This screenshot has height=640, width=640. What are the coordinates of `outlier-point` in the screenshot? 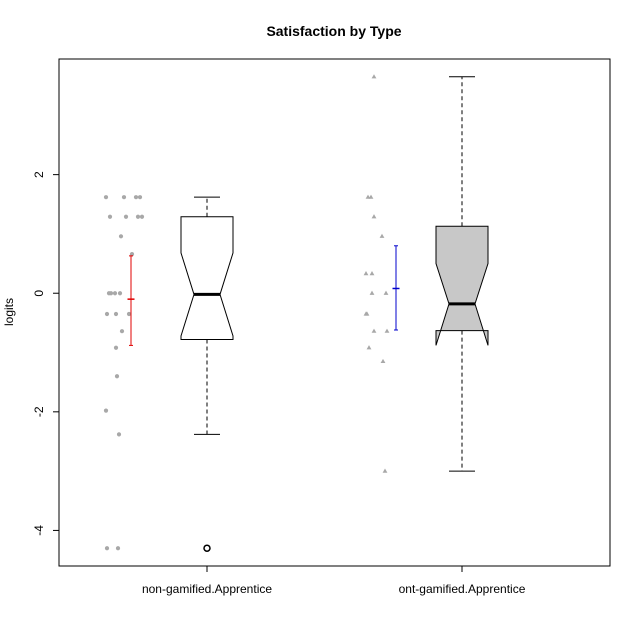 It's located at (207, 548).